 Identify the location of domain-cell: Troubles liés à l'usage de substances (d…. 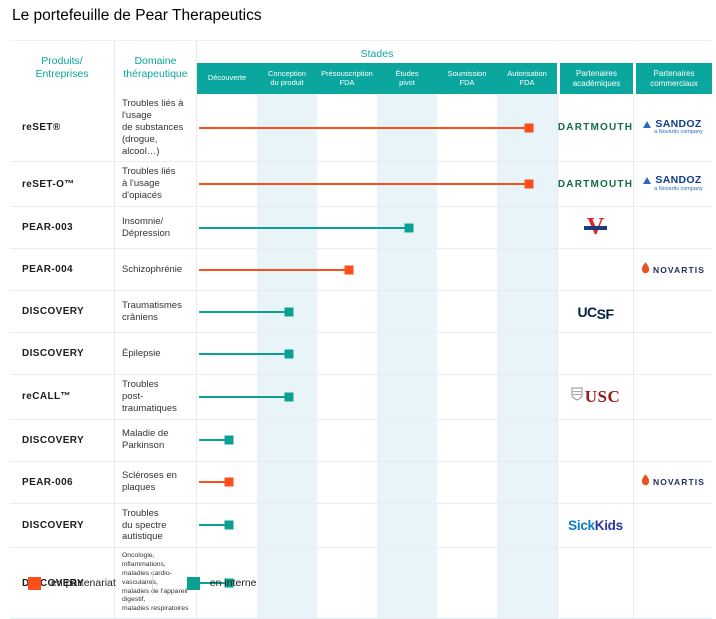
(156, 128).